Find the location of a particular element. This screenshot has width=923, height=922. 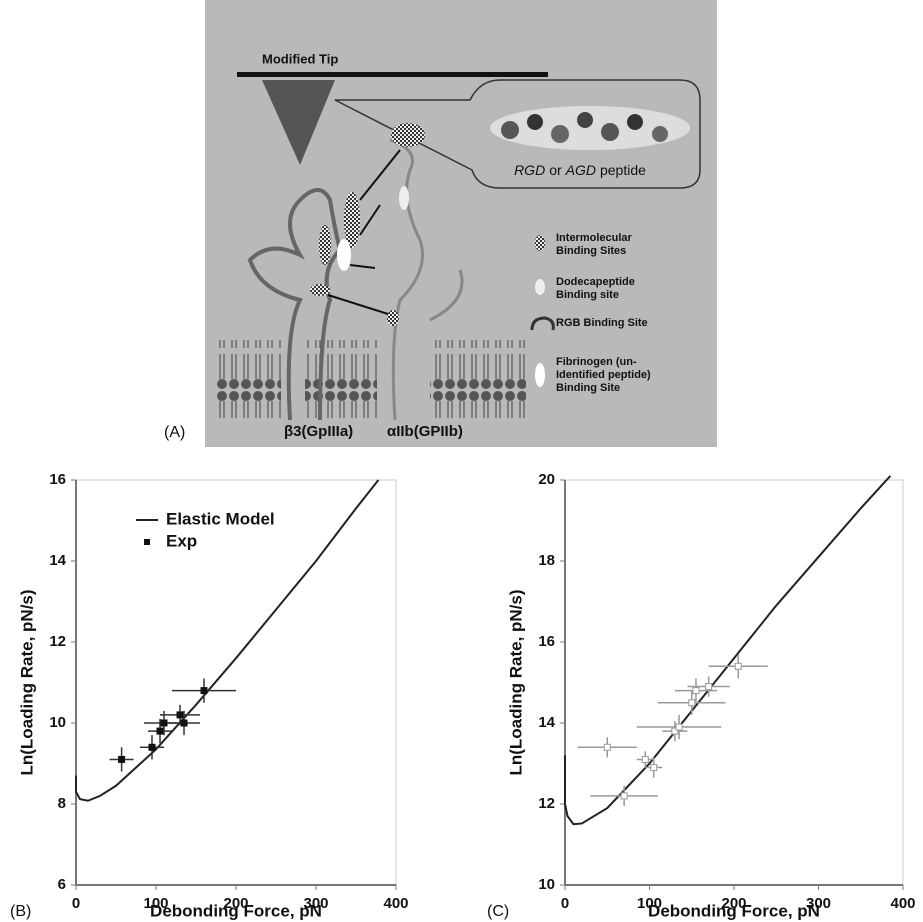

peptide-label: RGD or AGD peptide is located at coordinates (580, 170).